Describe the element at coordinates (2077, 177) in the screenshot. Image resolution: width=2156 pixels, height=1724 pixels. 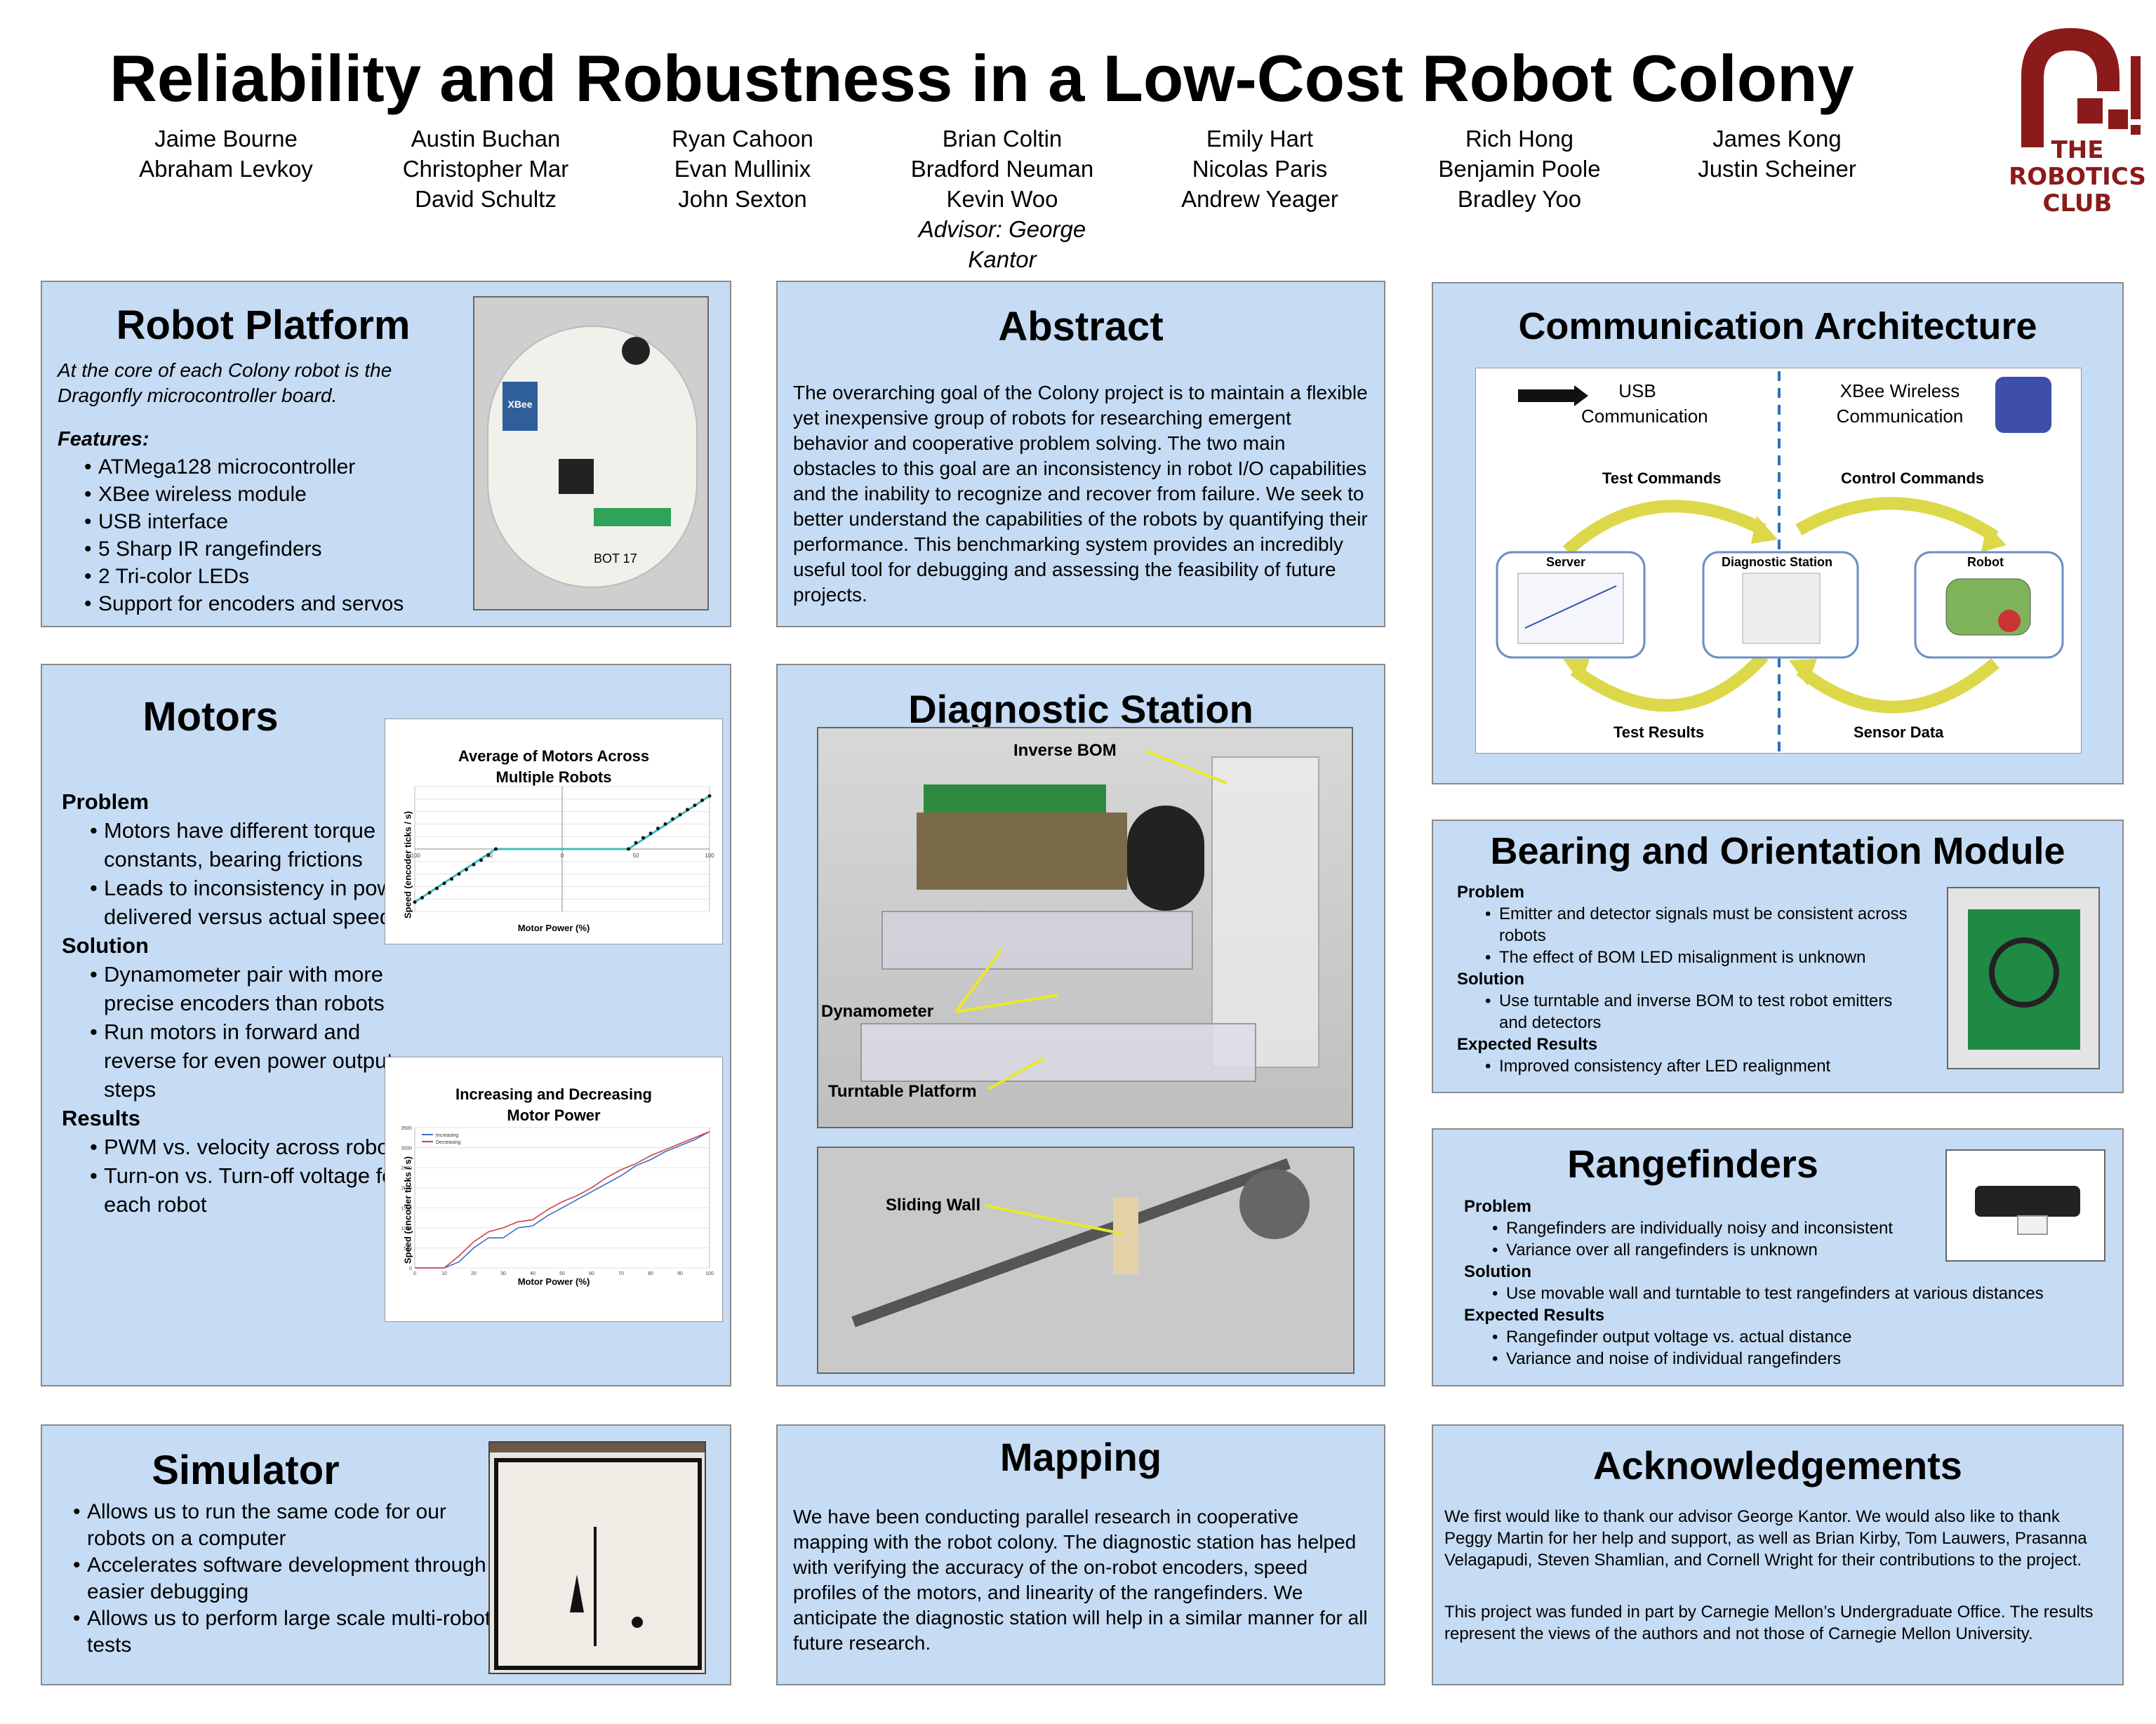
I see `logo-line: ROBOTICS` at that location.